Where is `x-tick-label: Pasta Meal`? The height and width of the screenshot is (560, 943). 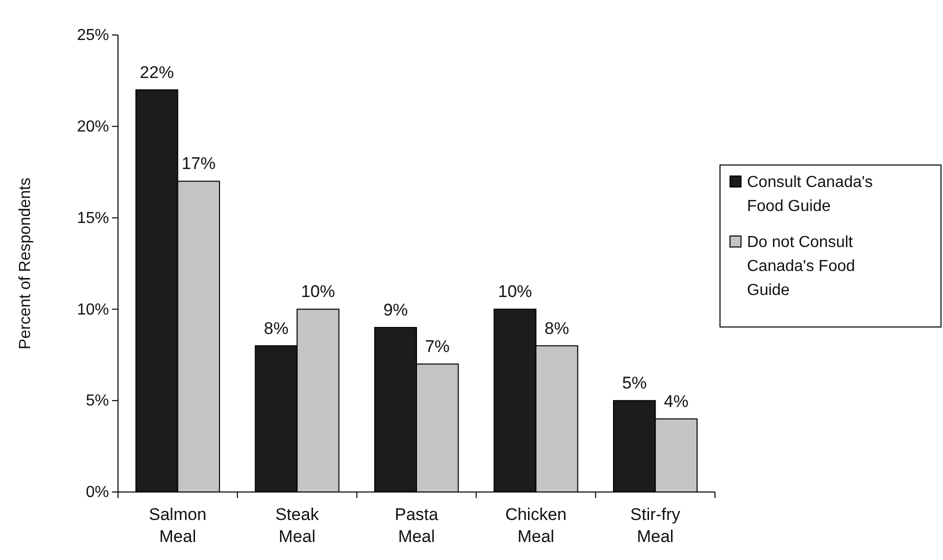 x-tick-label: Pasta Meal is located at coordinates (416, 525).